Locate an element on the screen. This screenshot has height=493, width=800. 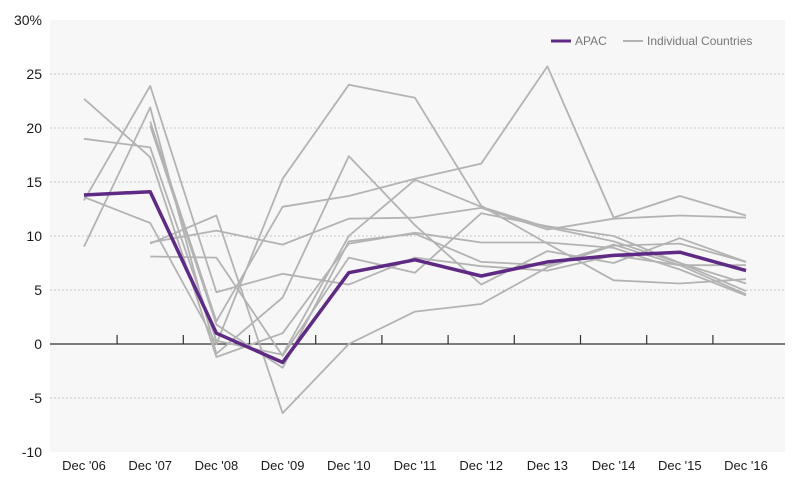
legend: APAC Individual Countries is located at coordinates (651, 41).